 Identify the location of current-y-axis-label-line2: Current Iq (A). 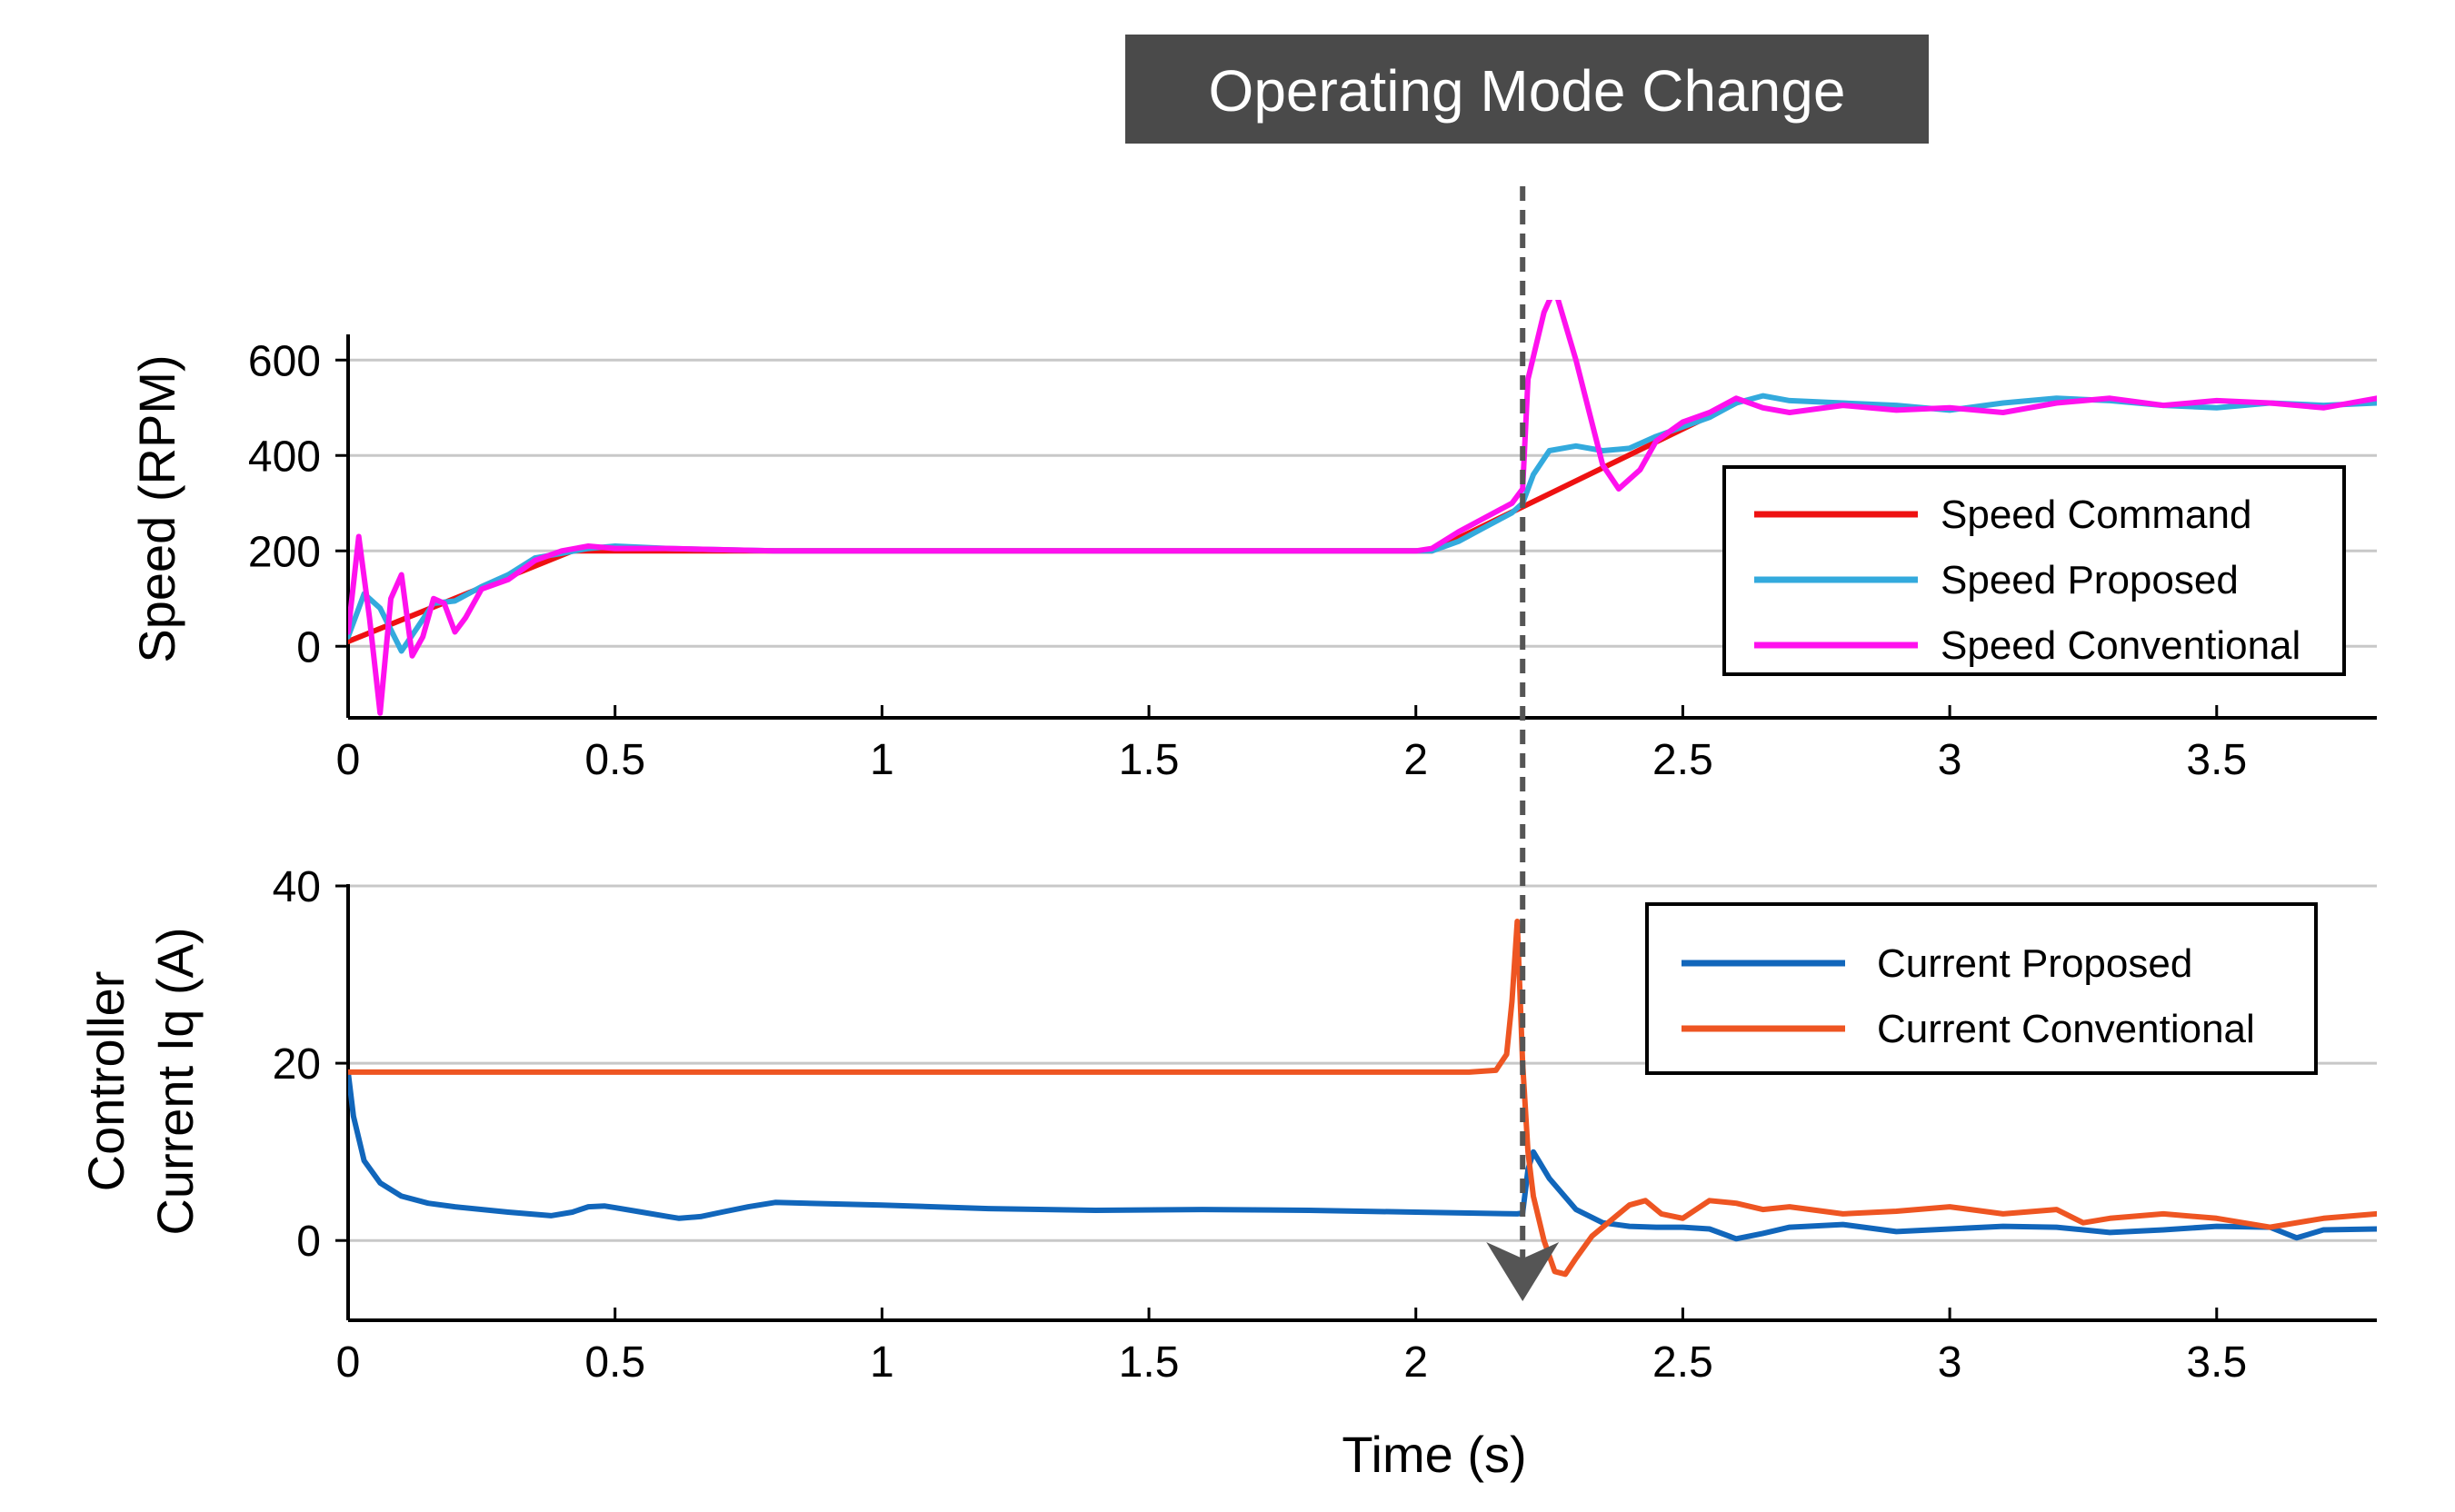
(175, 1081).